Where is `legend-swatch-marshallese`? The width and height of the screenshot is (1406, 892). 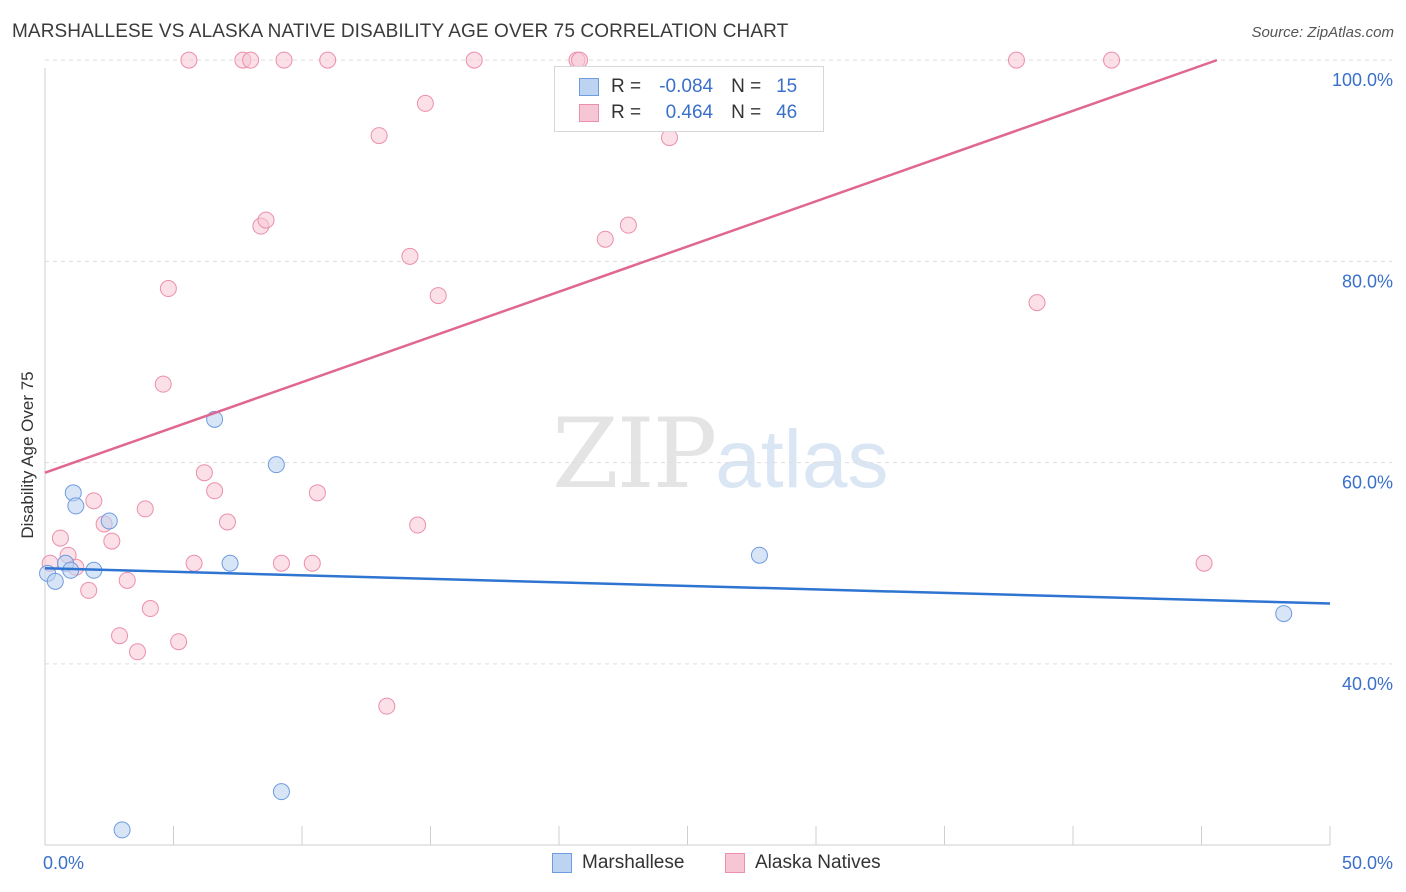 legend-swatch-marshallese is located at coordinates (589, 87).